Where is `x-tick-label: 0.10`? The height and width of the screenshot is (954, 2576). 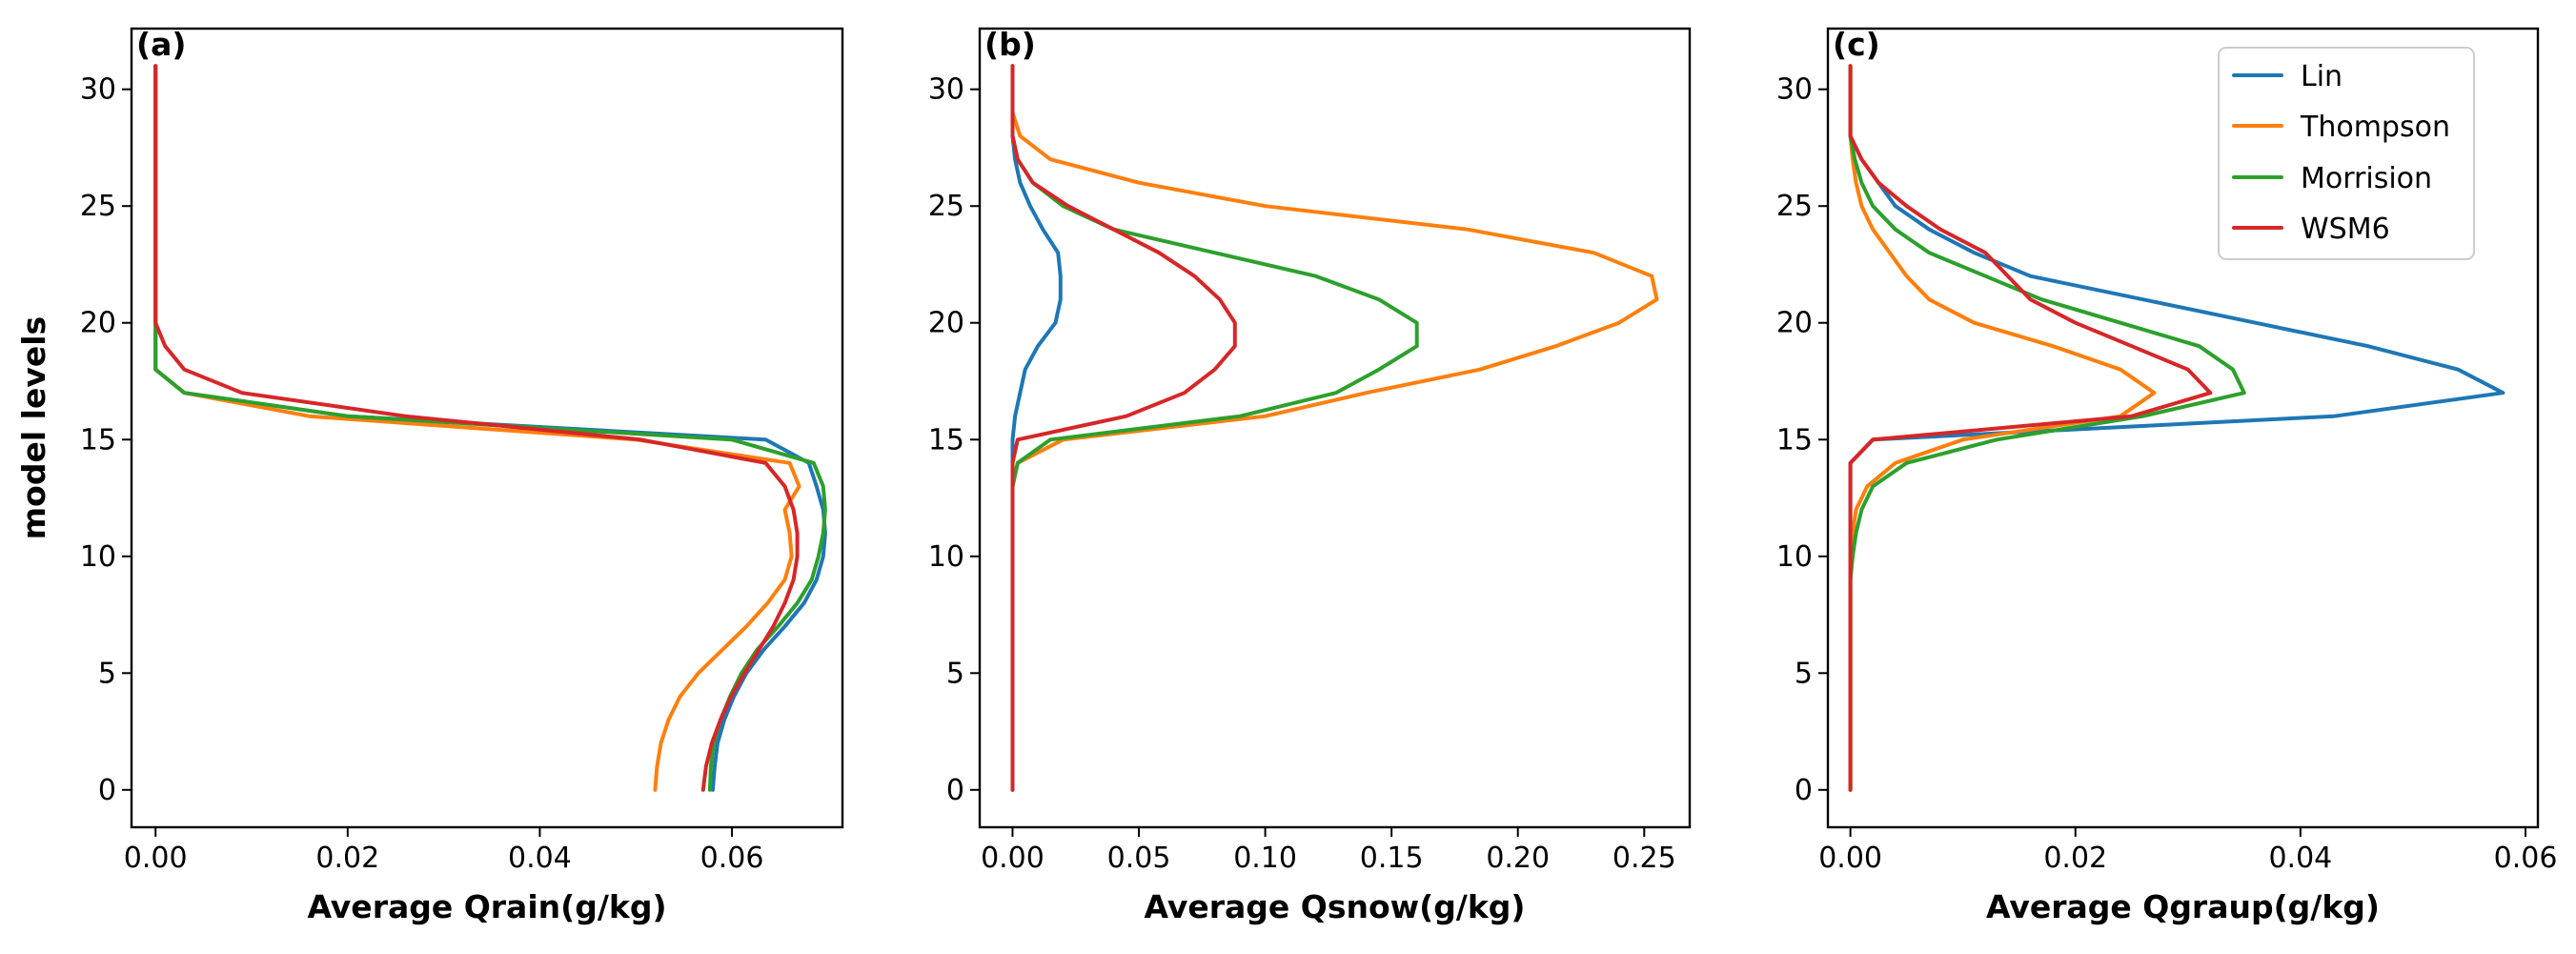
x-tick-label: 0.10 is located at coordinates (1265, 858).